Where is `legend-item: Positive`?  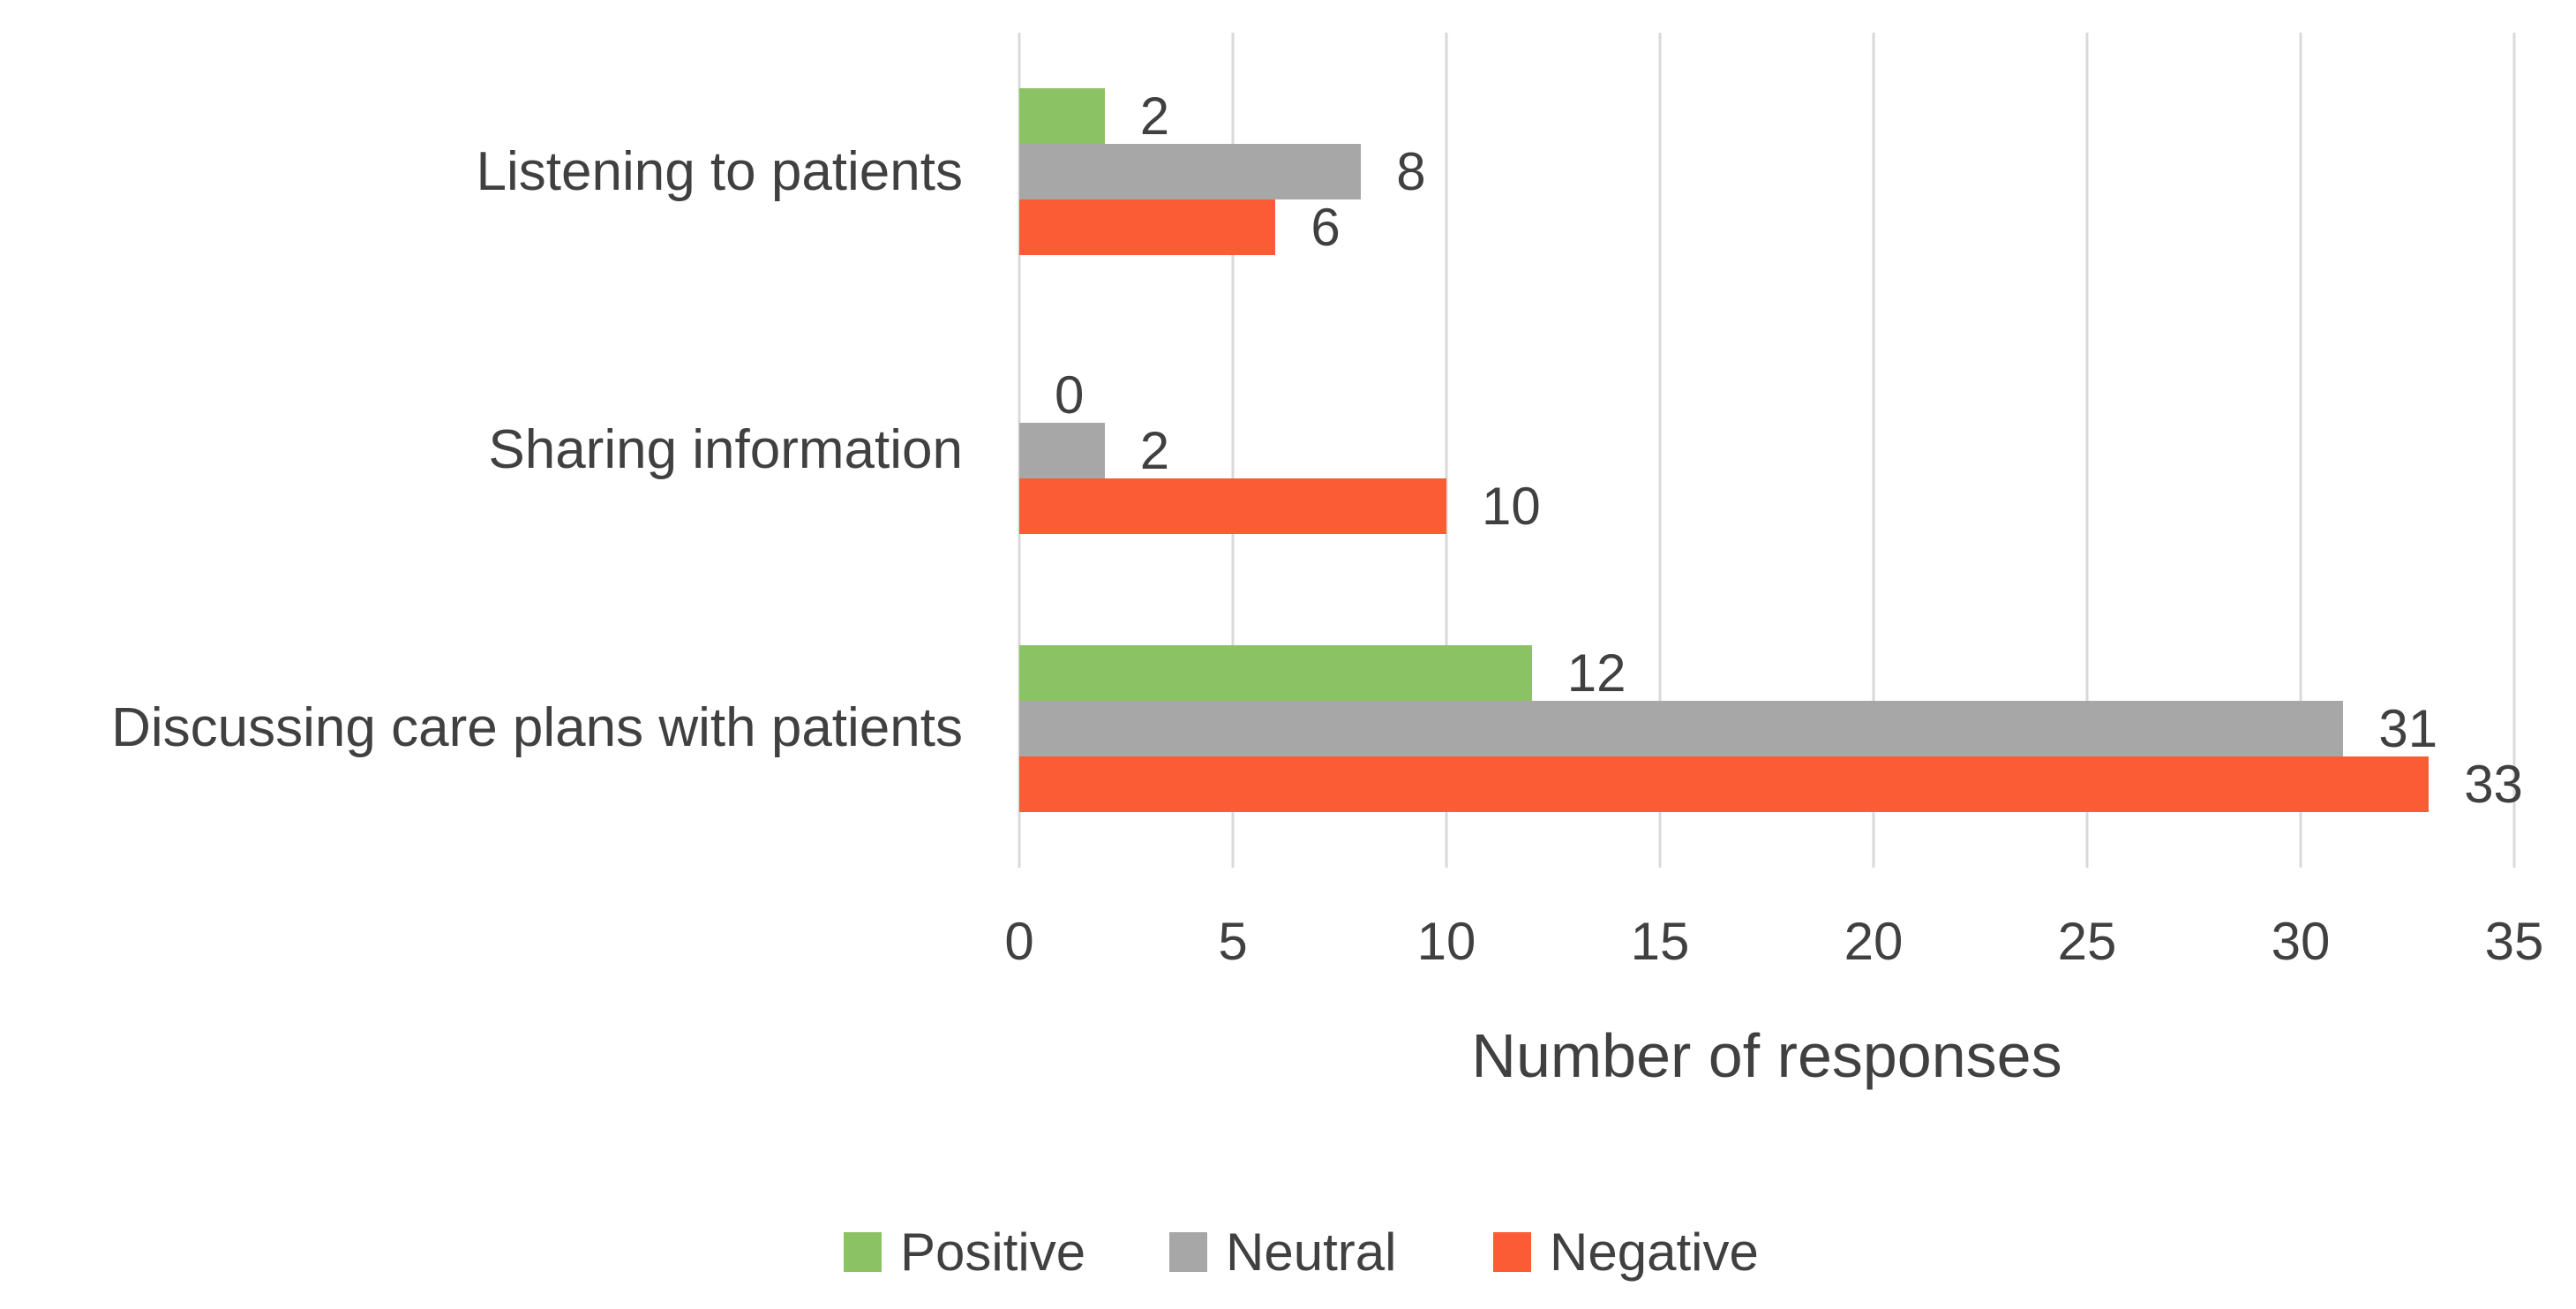 legend-item: Positive is located at coordinates (964, 1252).